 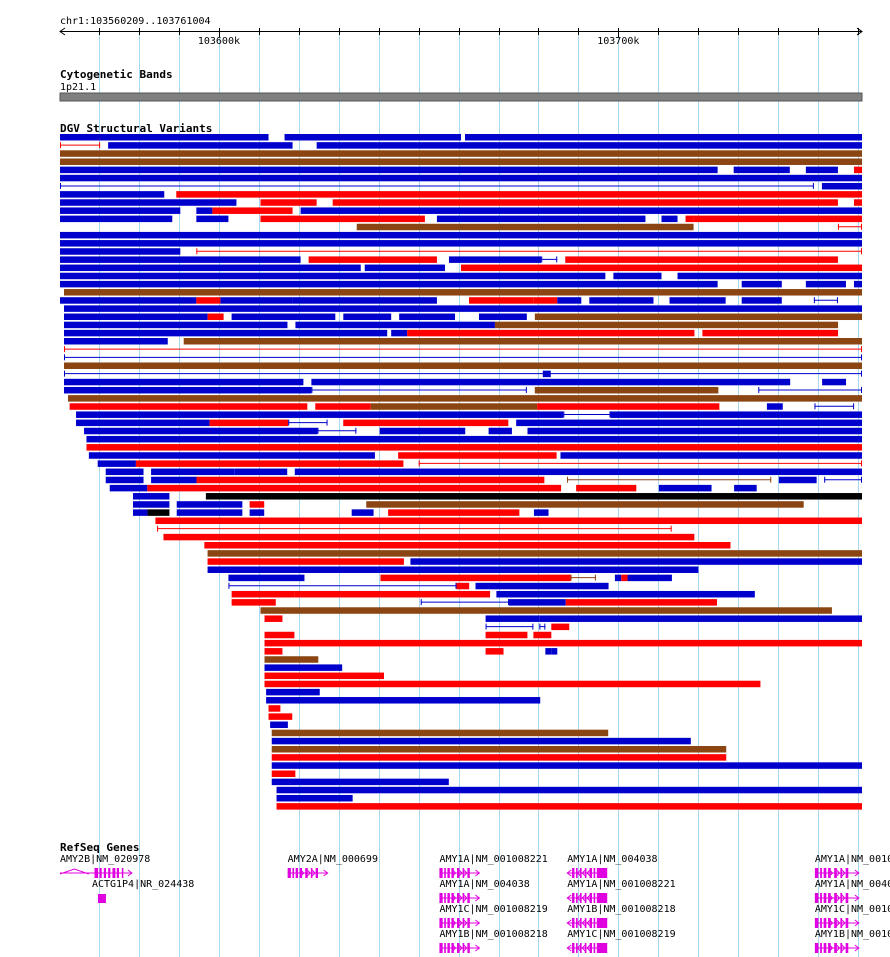 What do you see at coordinates (333, 859) in the screenshot?
I see `gene-label: AMY2A|NM_000699` at bounding box center [333, 859].